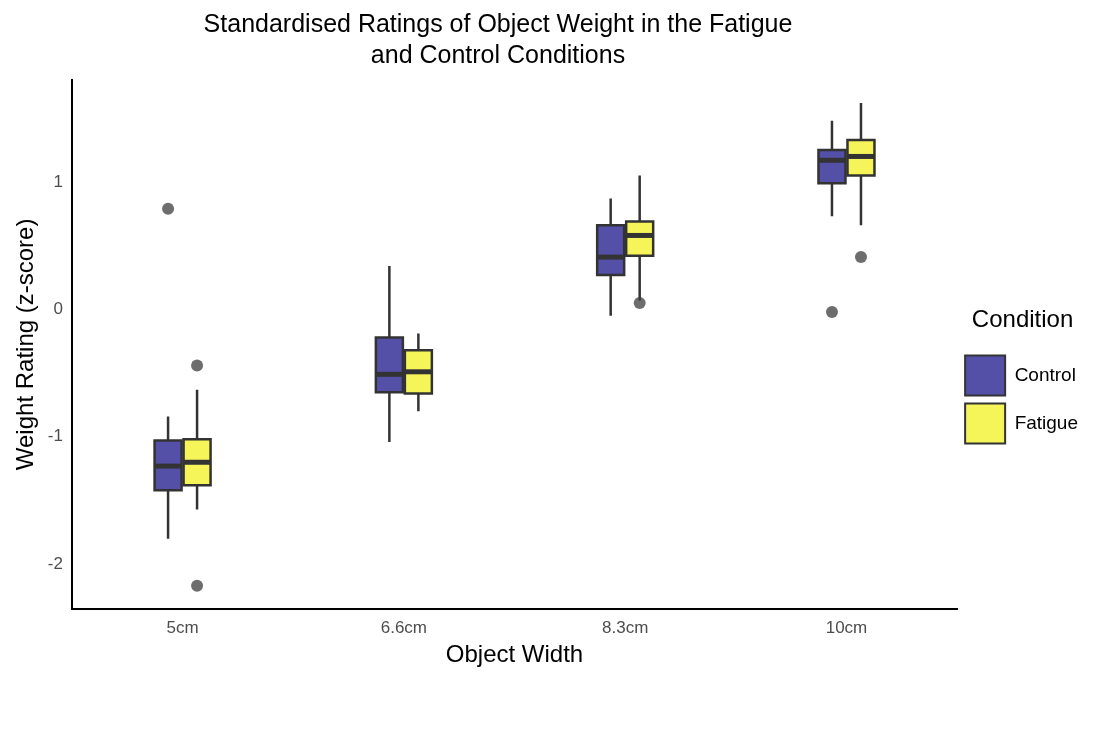  Describe the element at coordinates (1045, 374) in the screenshot. I see `legend-label: Control` at that location.